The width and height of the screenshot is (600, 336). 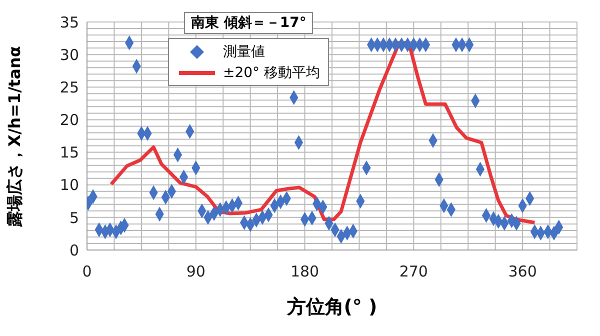 What do you see at coordinates (271, 73) in the screenshot?
I see `legend-label: ±20° 移動平均` at bounding box center [271, 73].